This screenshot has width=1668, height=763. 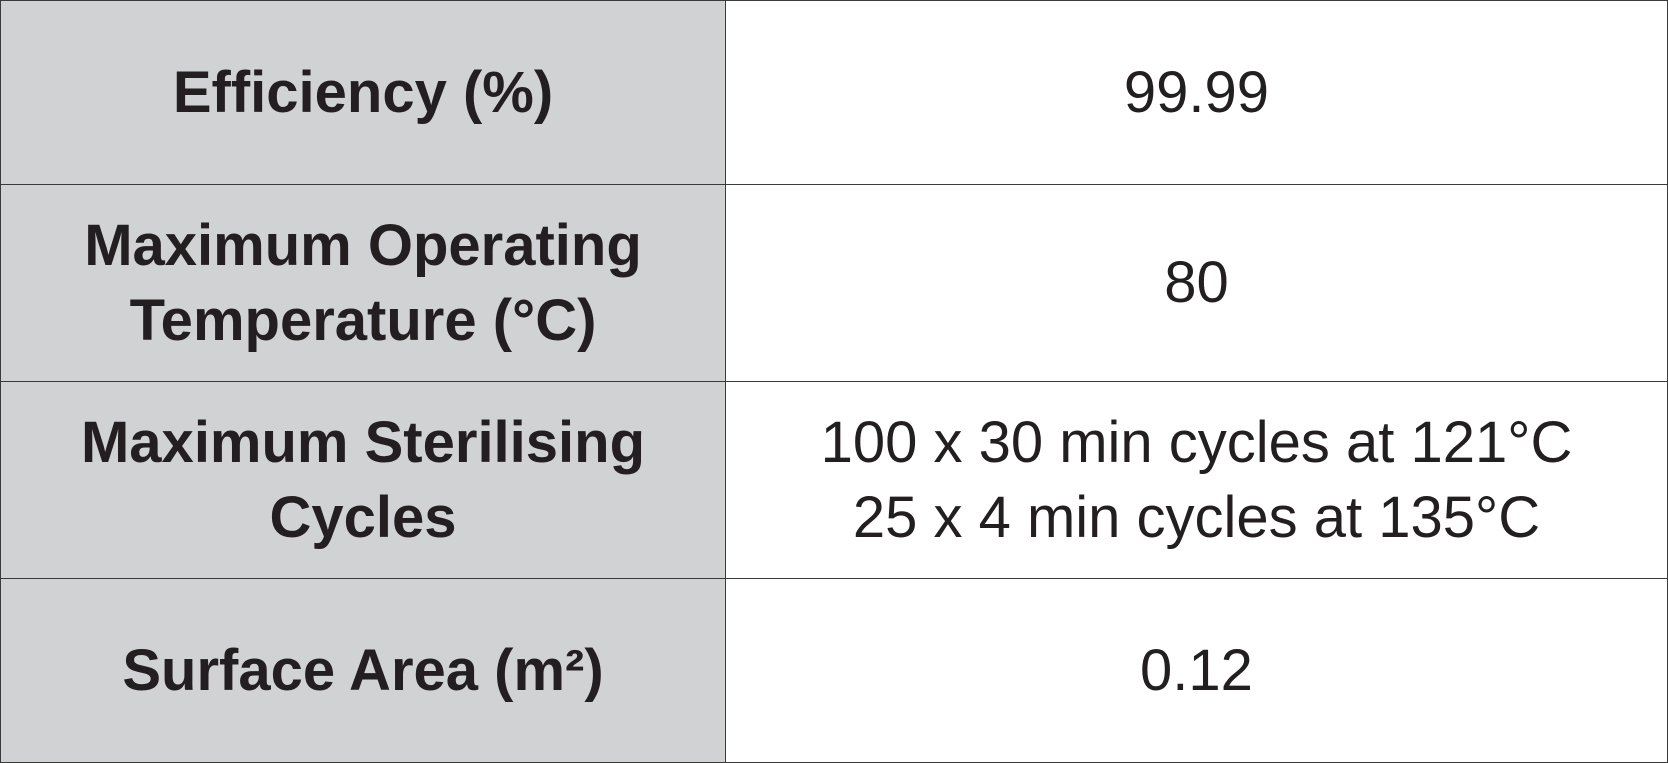 What do you see at coordinates (363, 670) in the screenshot?
I see `row-label: Surface Area (m²)` at bounding box center [363, 670].